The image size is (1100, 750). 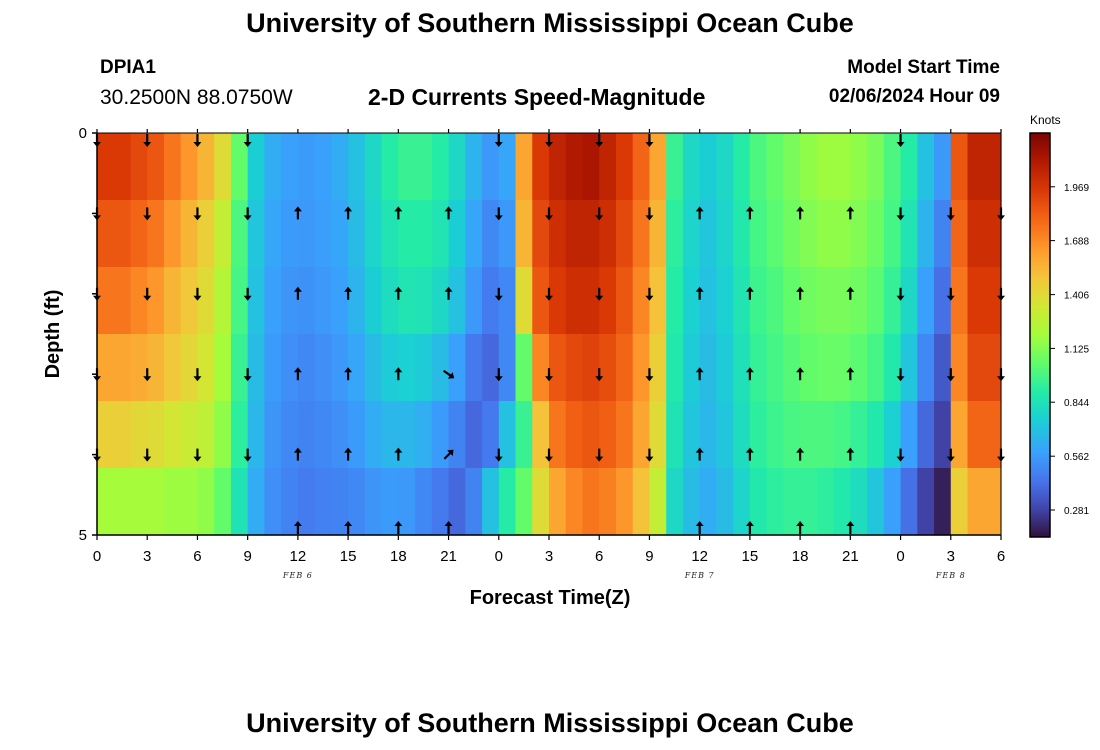 What do you see at coordinates (196, 97) in the screenshot?
I see `station-coordinates: 30.2500N 88.0750W` at bounding box center [196, 97].